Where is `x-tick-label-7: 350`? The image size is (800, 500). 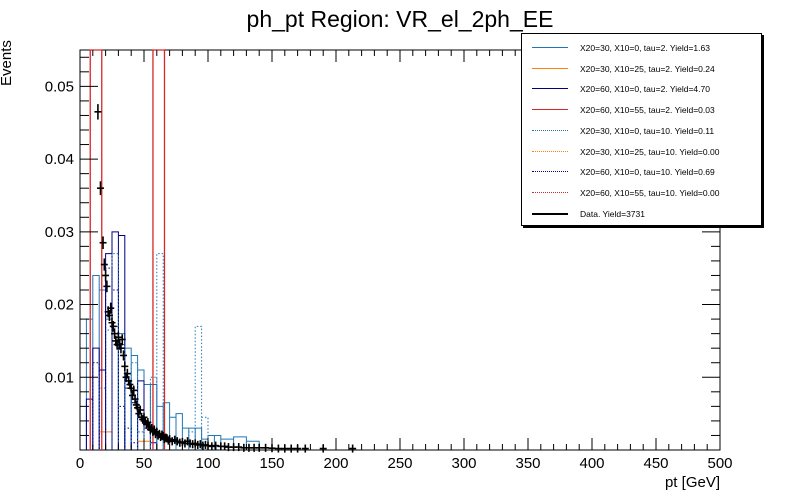
x-tick-label-7: 350 is located at coordinates (527, 463).